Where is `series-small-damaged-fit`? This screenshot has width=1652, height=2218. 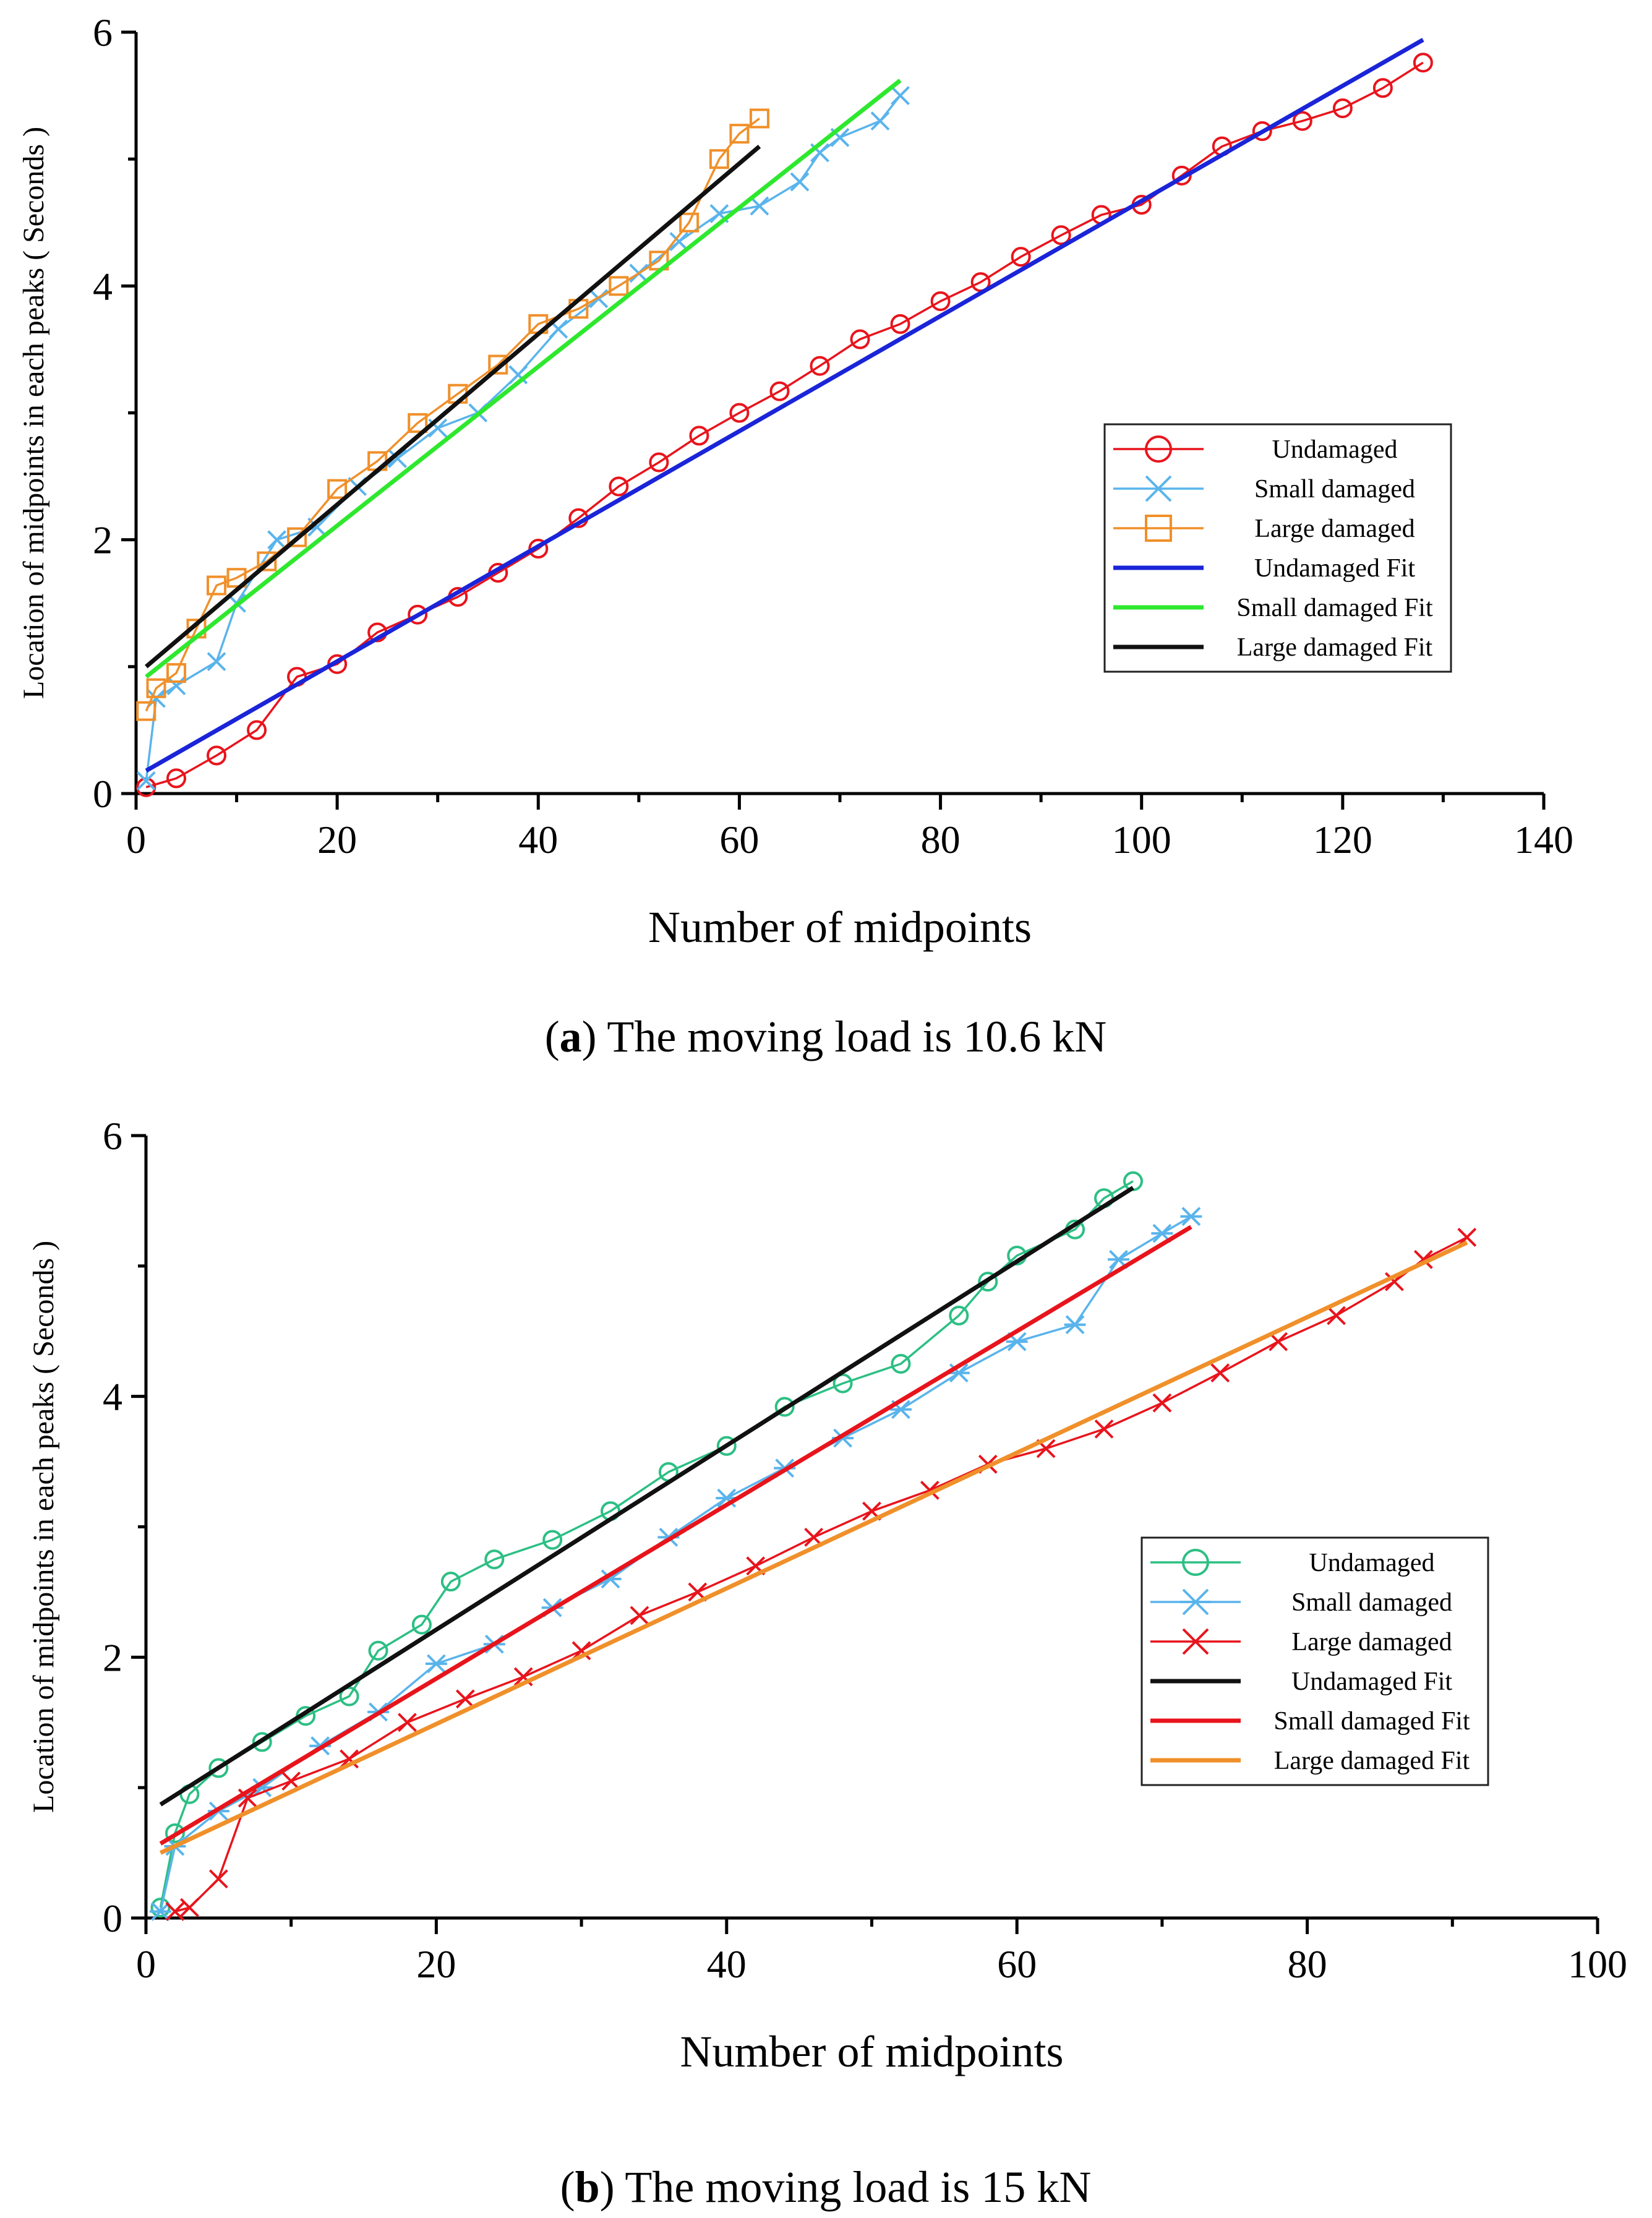
series-small-damaged-fit is located at coordinates (523, 379).